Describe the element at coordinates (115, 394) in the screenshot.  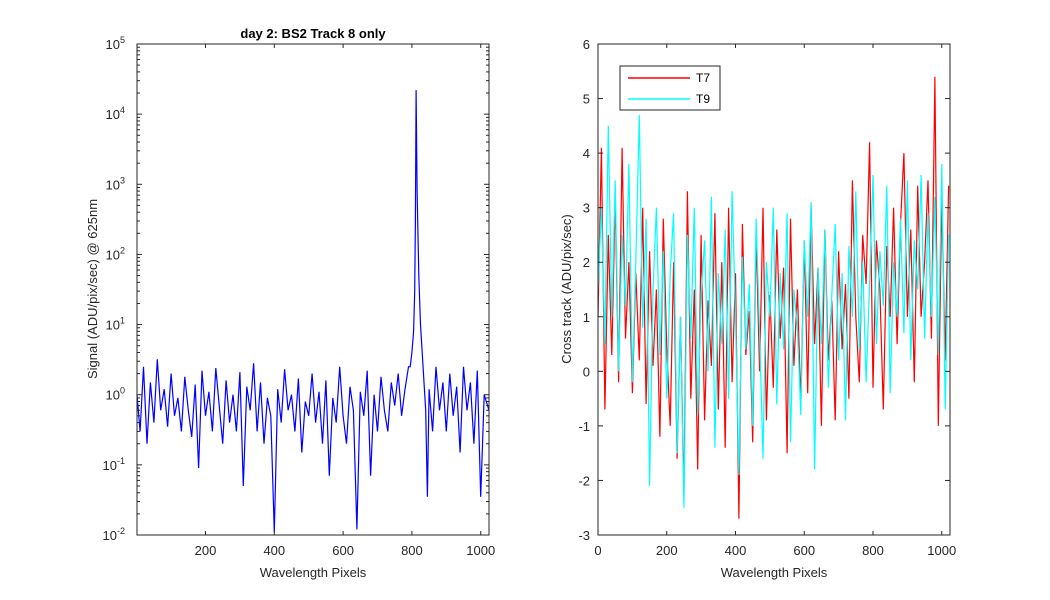
I see `left-y-tick-label: 10⁰` at that location.